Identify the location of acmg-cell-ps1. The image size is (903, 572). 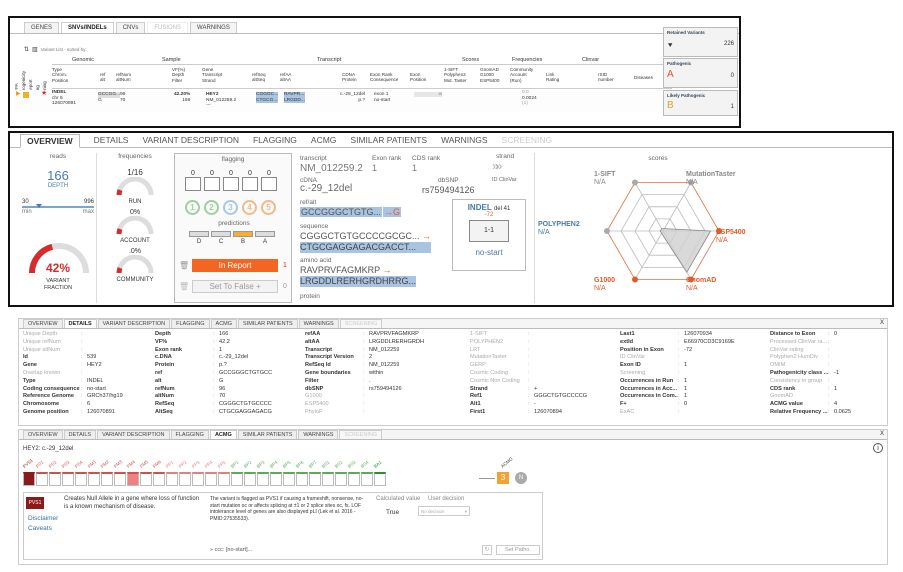
(42, 479).